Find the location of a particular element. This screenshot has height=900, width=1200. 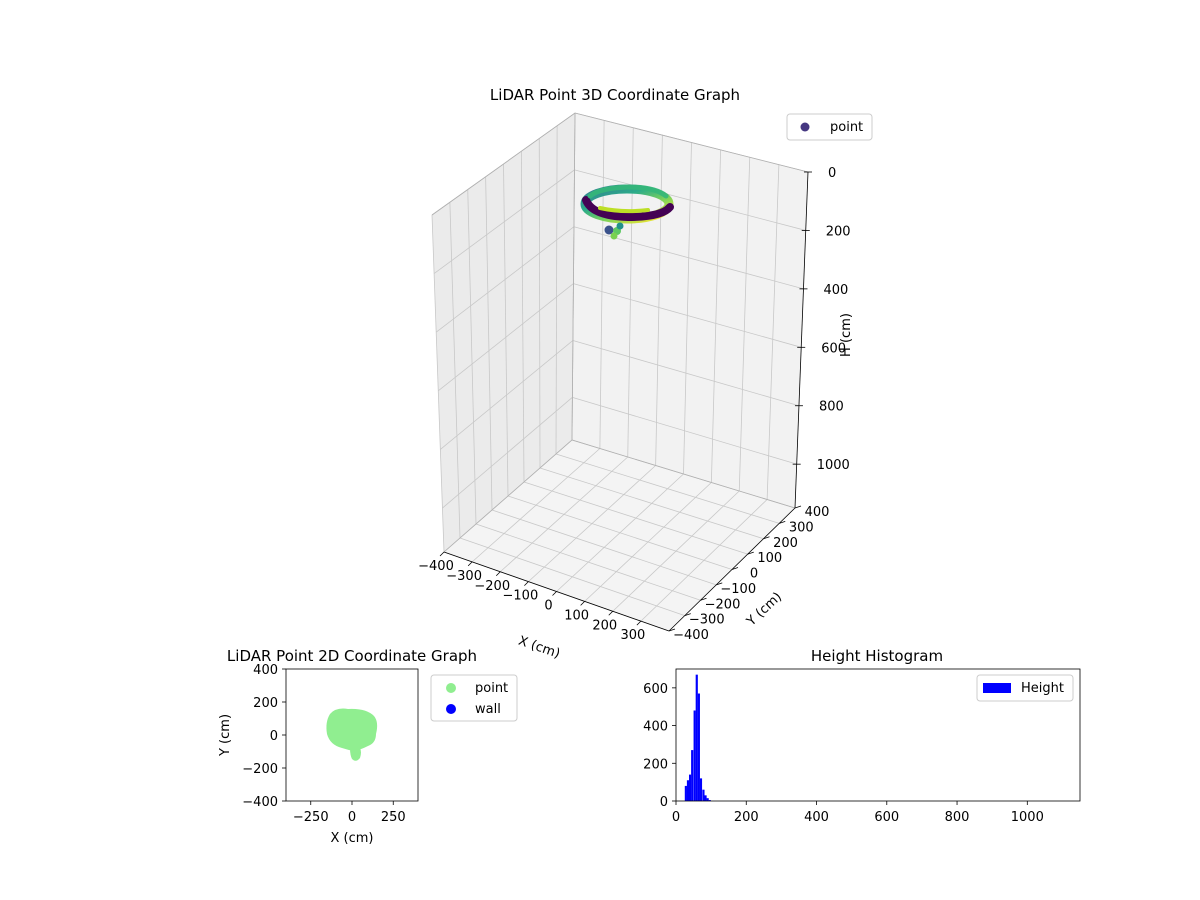

histogram-x-tick-label: 800 is located at coordinates (957, 817).